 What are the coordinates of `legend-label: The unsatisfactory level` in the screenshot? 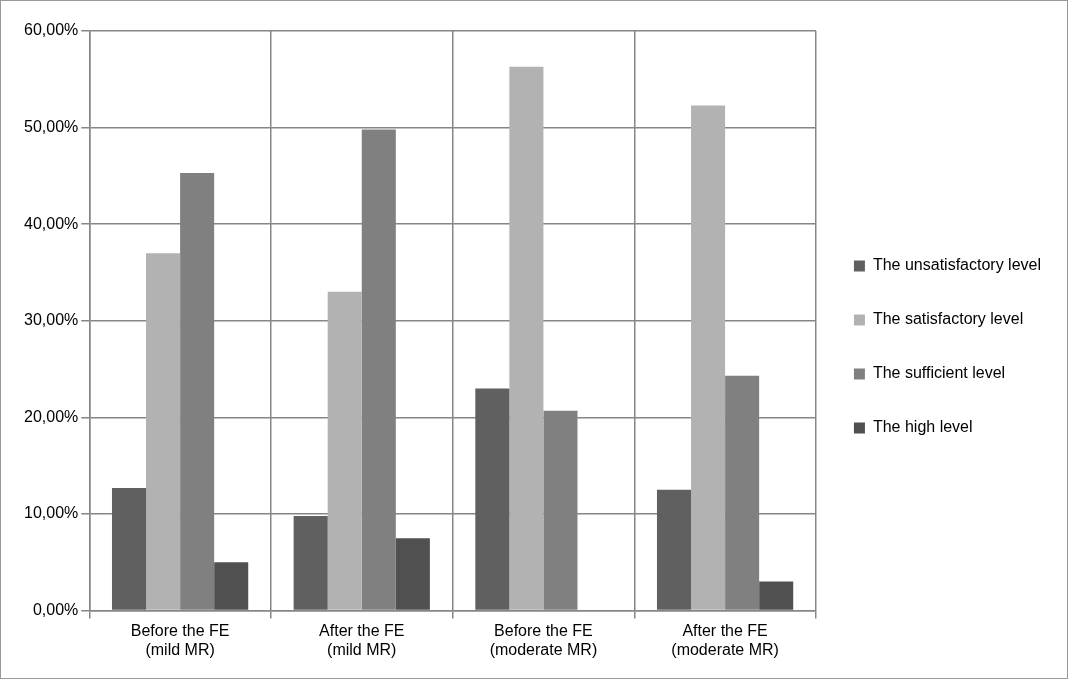 It's located at (956, 265).